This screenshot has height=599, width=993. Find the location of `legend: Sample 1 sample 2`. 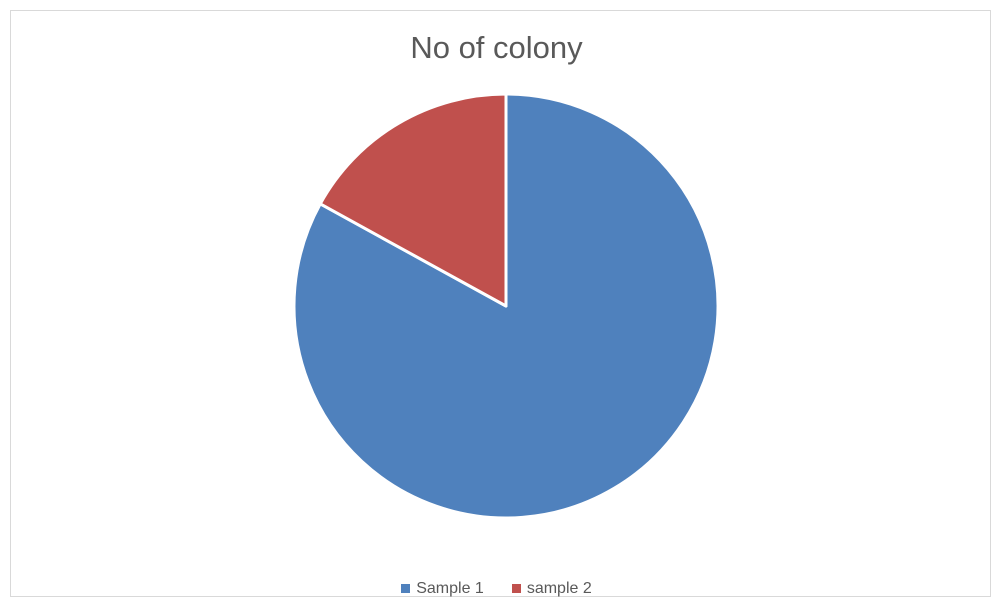

legend: Sample 1 sample 2 is located at coordinates (496, 588).